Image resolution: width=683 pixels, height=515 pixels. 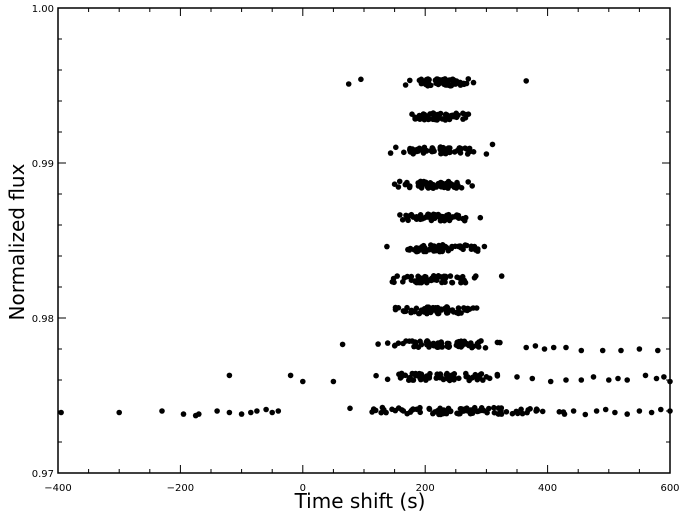 What do you see at coordinates (360, 501) in the screenshot?
I see `x-axis-label: Time shift (s)` at bounding box center [360, 501].